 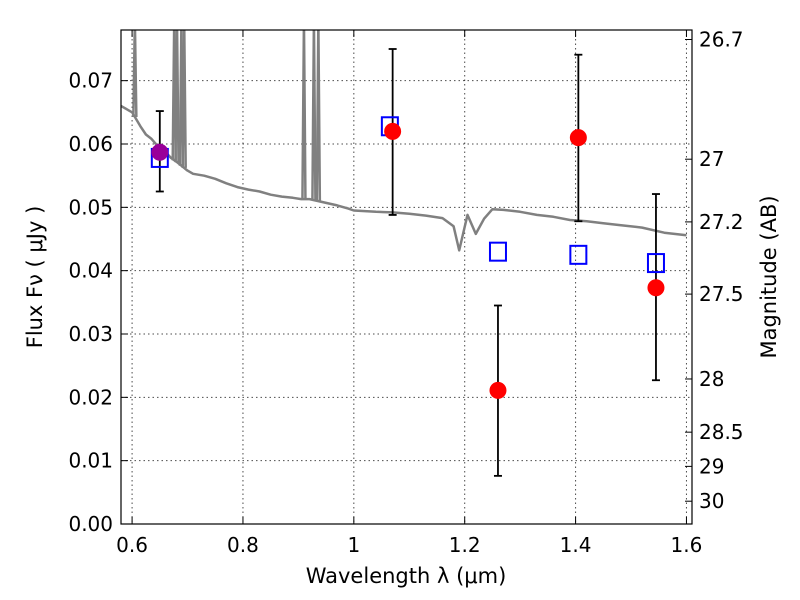 What do you see at coordinates (90, 397) in the screenshot?
I see `y-tick-label: 0.02` at bounding box center [90, 397].